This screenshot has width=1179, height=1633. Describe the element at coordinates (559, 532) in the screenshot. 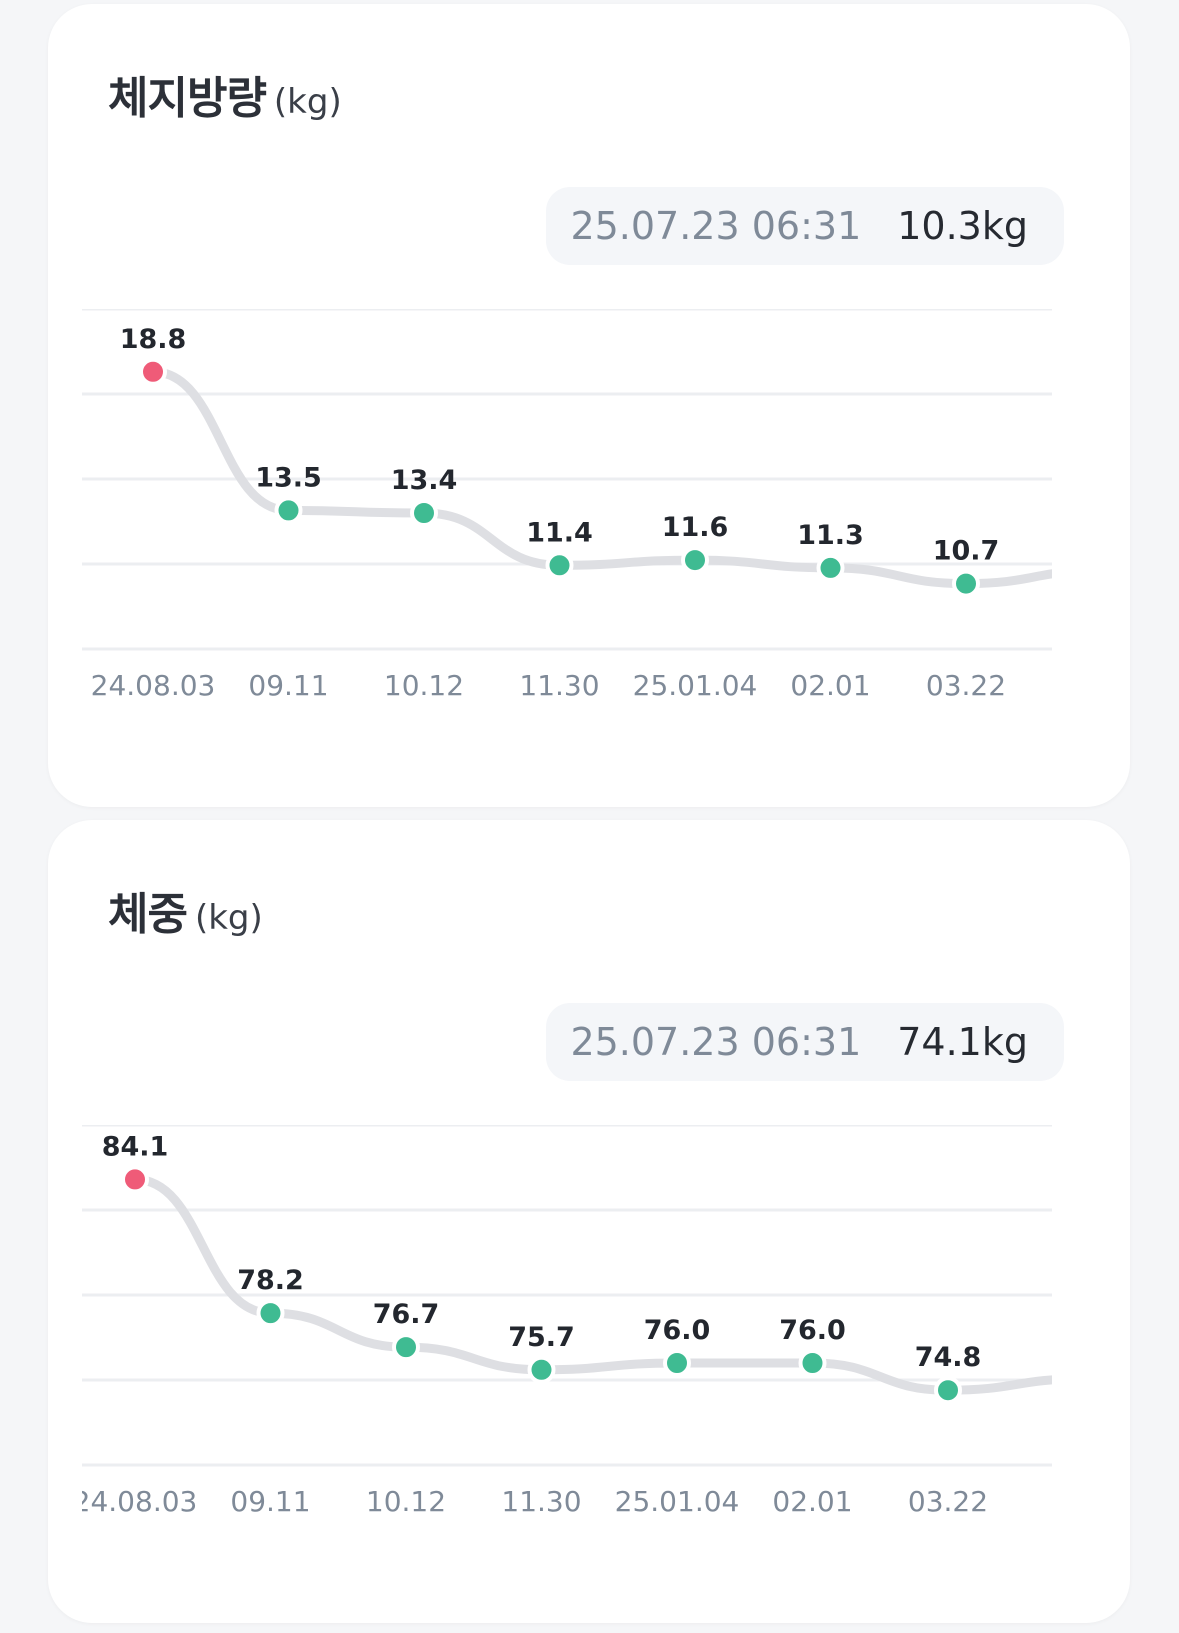

I see `body-fat-value-label: 11.4` at that location.